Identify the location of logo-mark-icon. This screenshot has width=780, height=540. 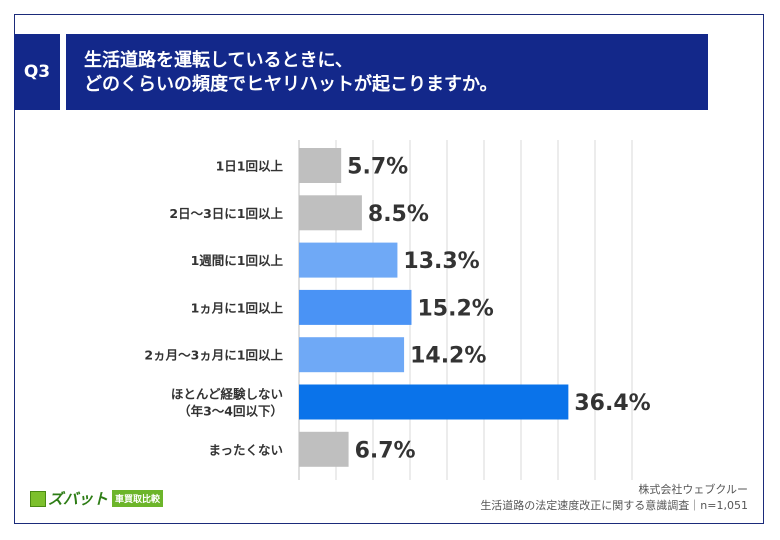
(38, 498).